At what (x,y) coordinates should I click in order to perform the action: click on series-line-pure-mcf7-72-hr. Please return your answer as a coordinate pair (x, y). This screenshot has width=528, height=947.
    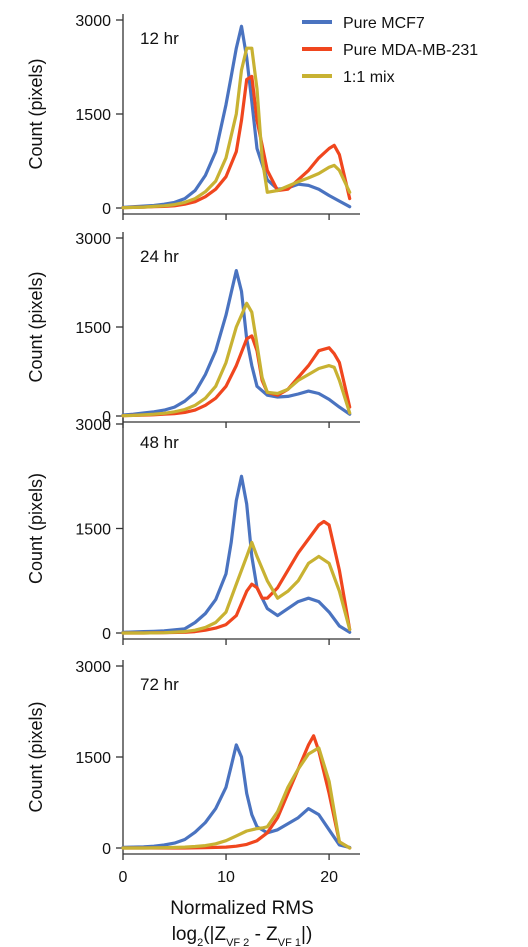
    Looking at the image, I should click on (236, 796).